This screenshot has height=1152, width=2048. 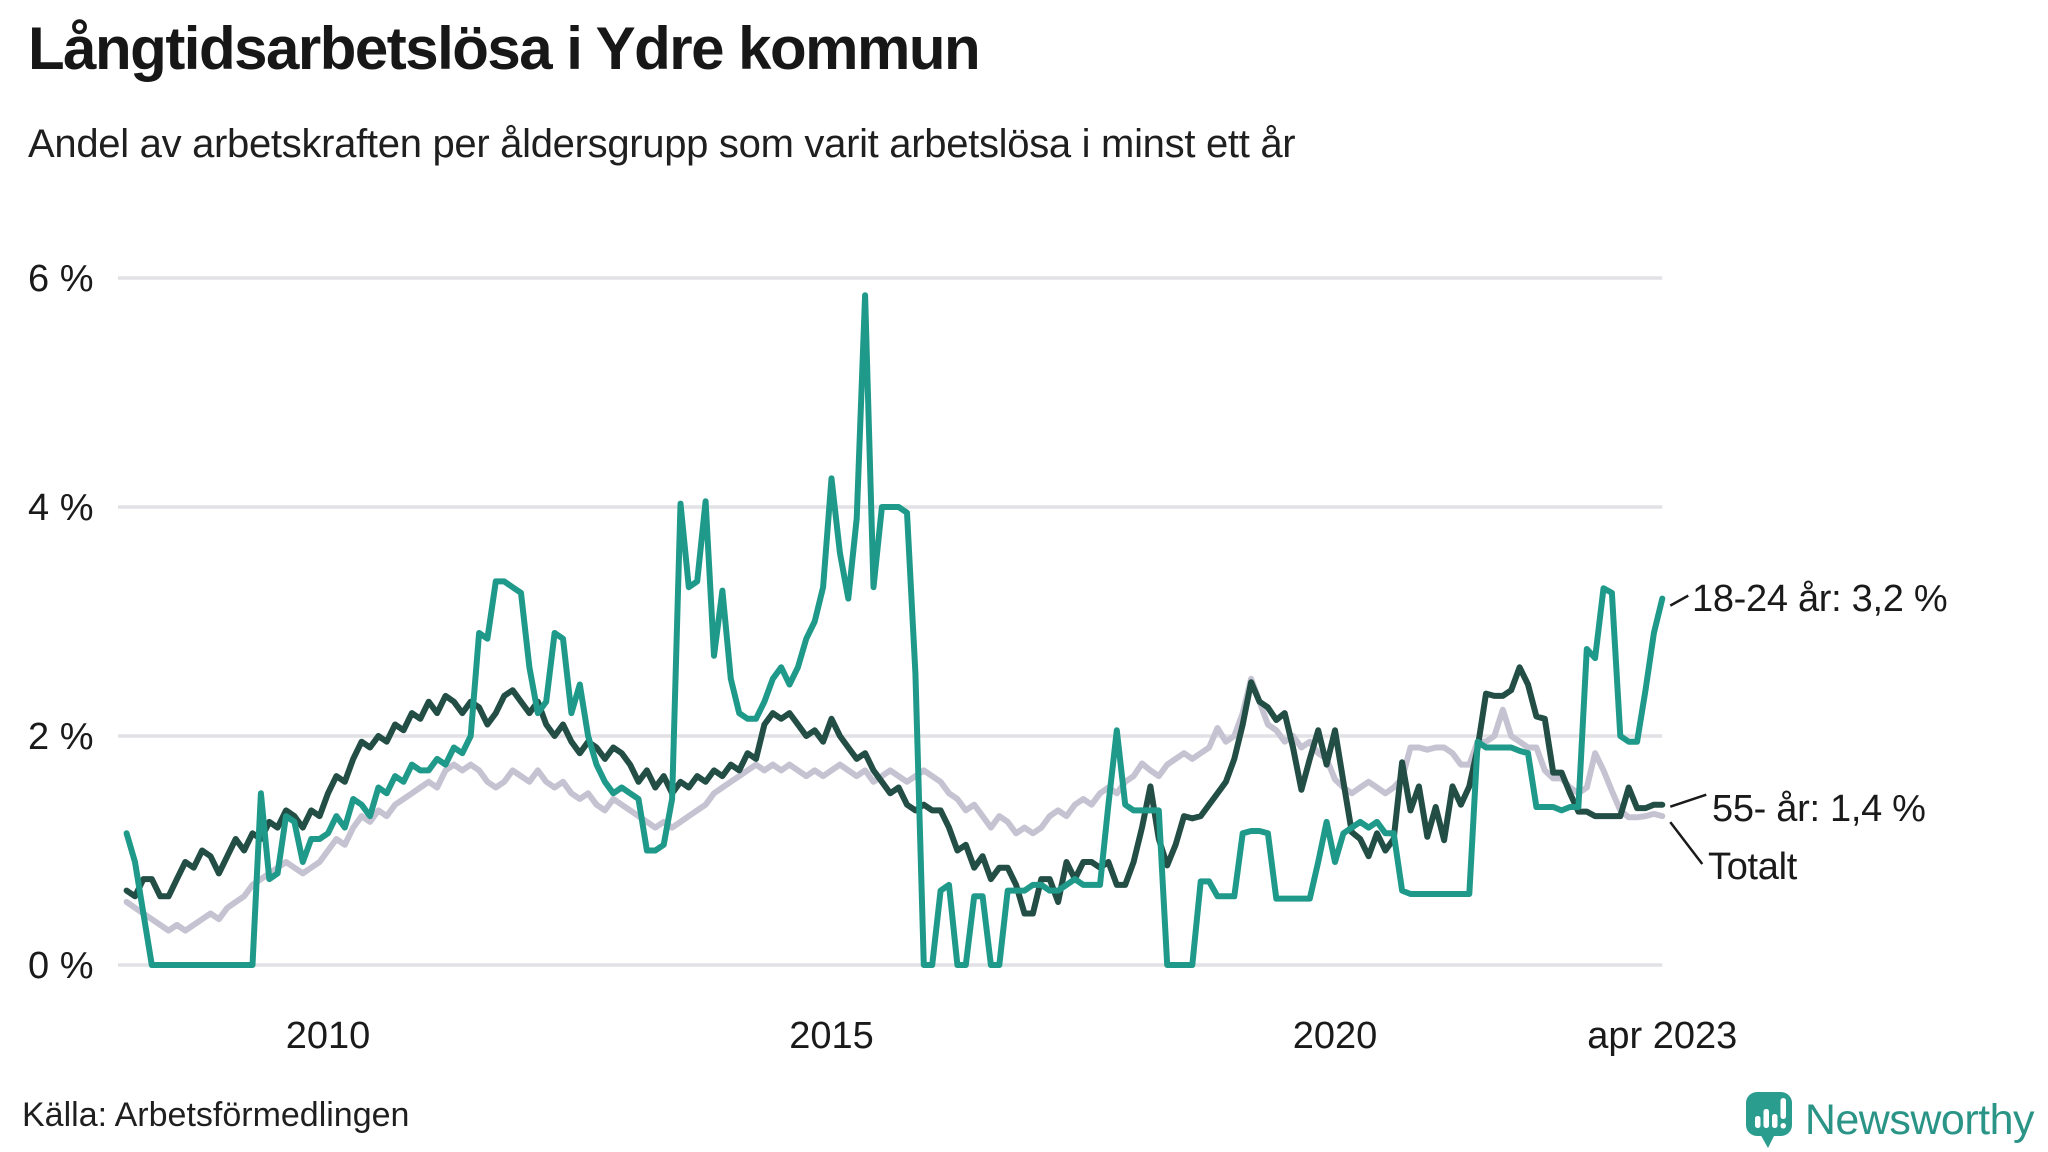 I want to click on x-axis-tick-label: 2015, so click(x=831, y=1036).